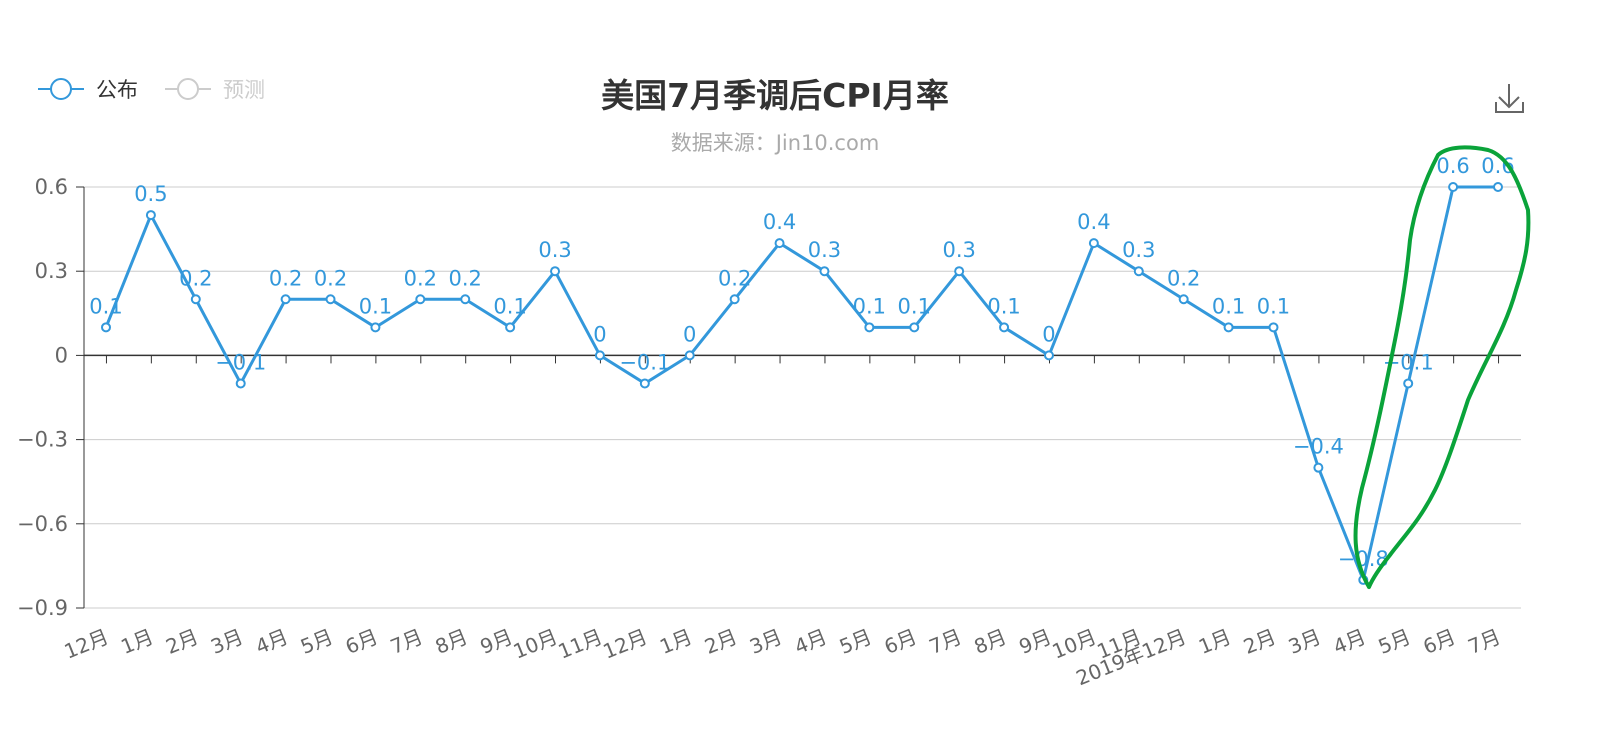  Describe the element at coordinates (151, 90) in the screenshot. I see `legend: 公布 预测` at that location.